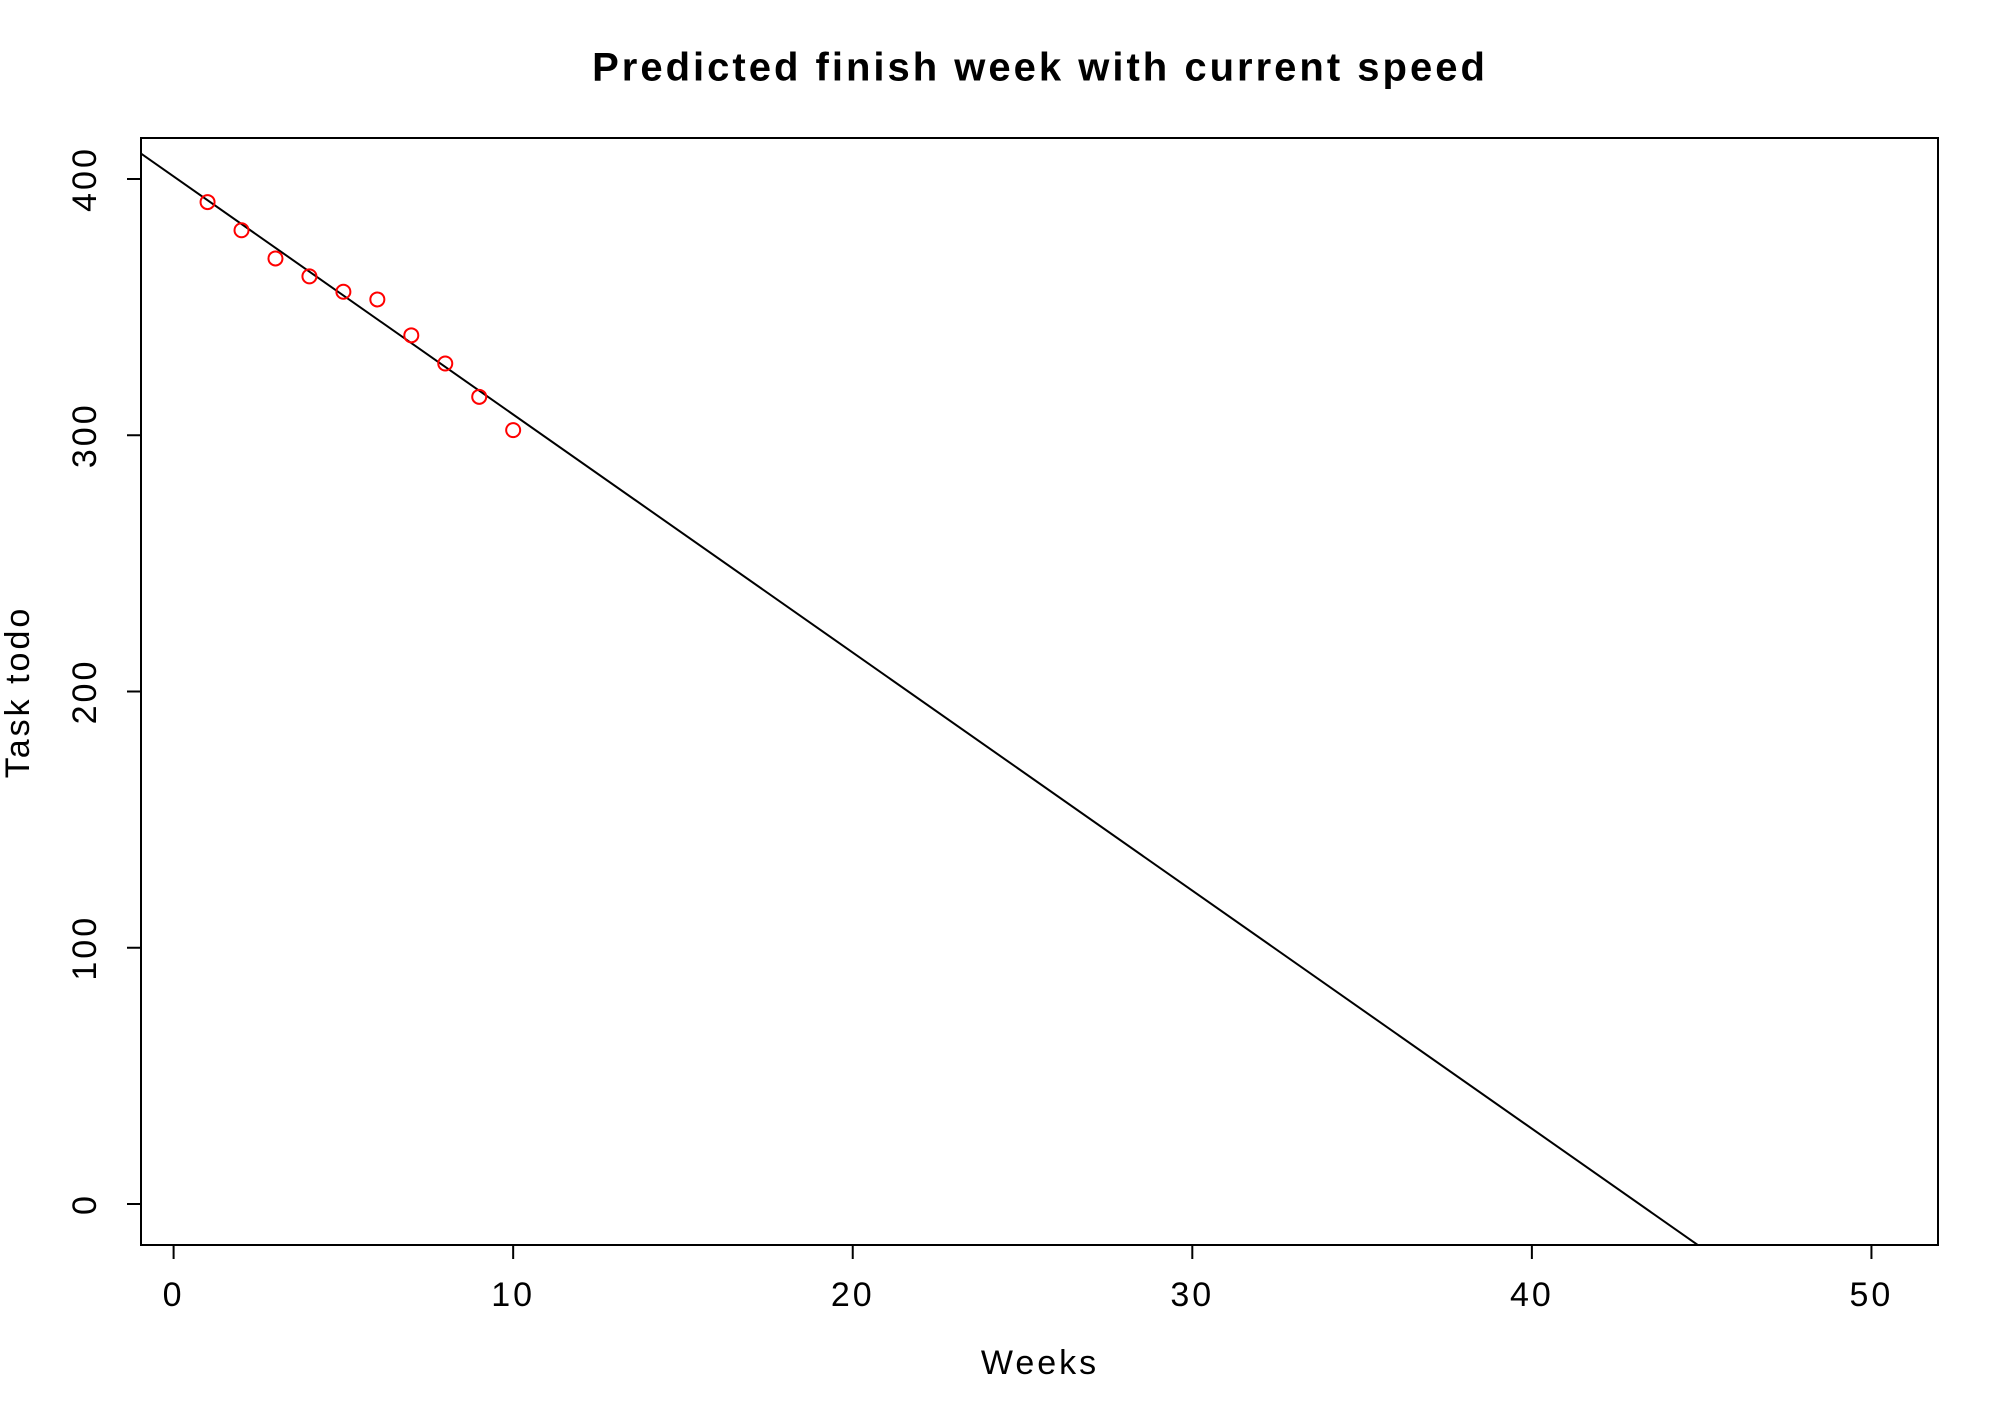  Describe the element at coordinates (85, 179) in the screenshot. I see `y-tick-label: 400` at that location.